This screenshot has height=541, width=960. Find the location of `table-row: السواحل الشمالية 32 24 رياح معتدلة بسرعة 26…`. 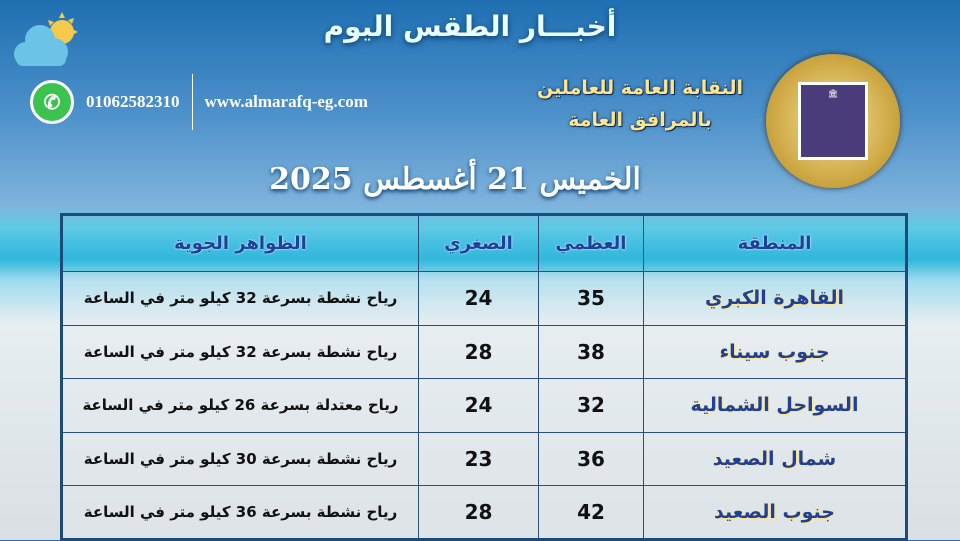

table-row: السواحل الشمالية 32 24 رياح معتدلة بسرعة 26… is located at coordinates (484, 405).